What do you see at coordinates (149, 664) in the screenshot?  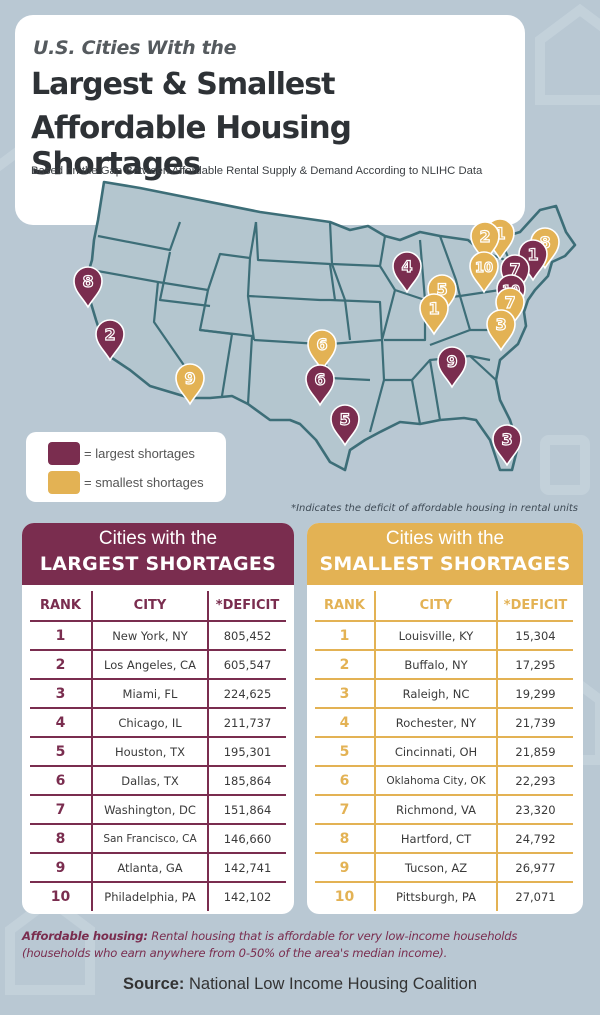 I see `cell-city: Los Angeles, CA` at bounding box center [149, 664].